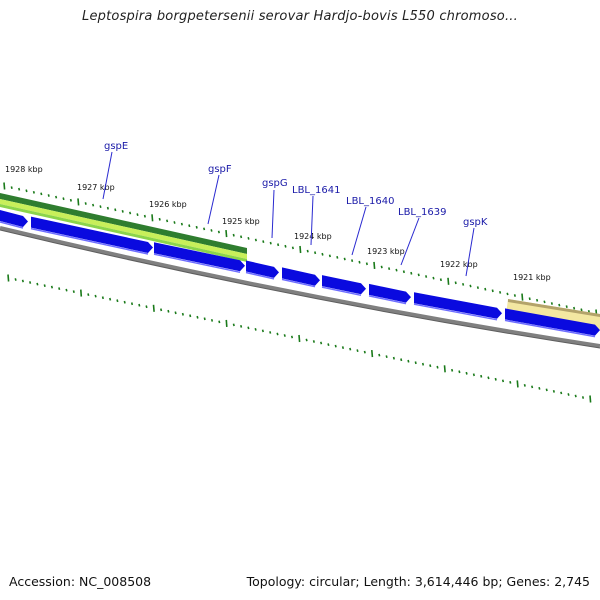 Image resolution: width=600 pixels, height=600 pixels. I want to click on dark-green-band, so click(123, 223).